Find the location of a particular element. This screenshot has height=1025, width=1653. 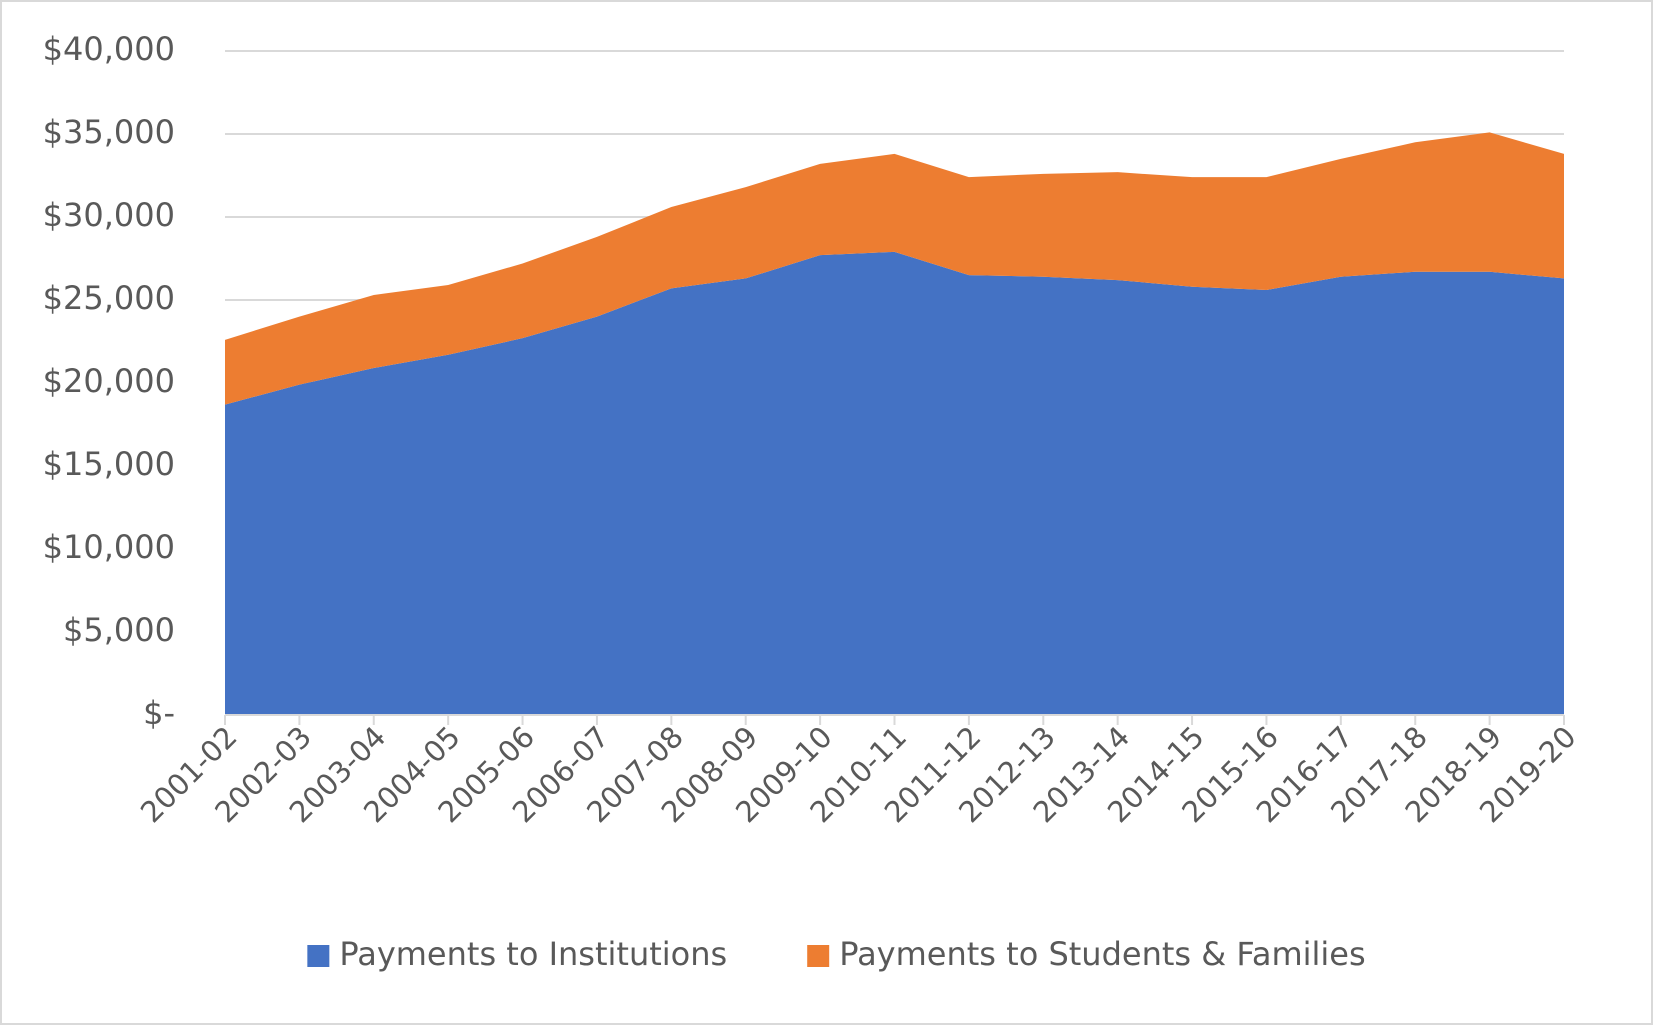

y-tick-label: $- is located at coordinates (159, 713).